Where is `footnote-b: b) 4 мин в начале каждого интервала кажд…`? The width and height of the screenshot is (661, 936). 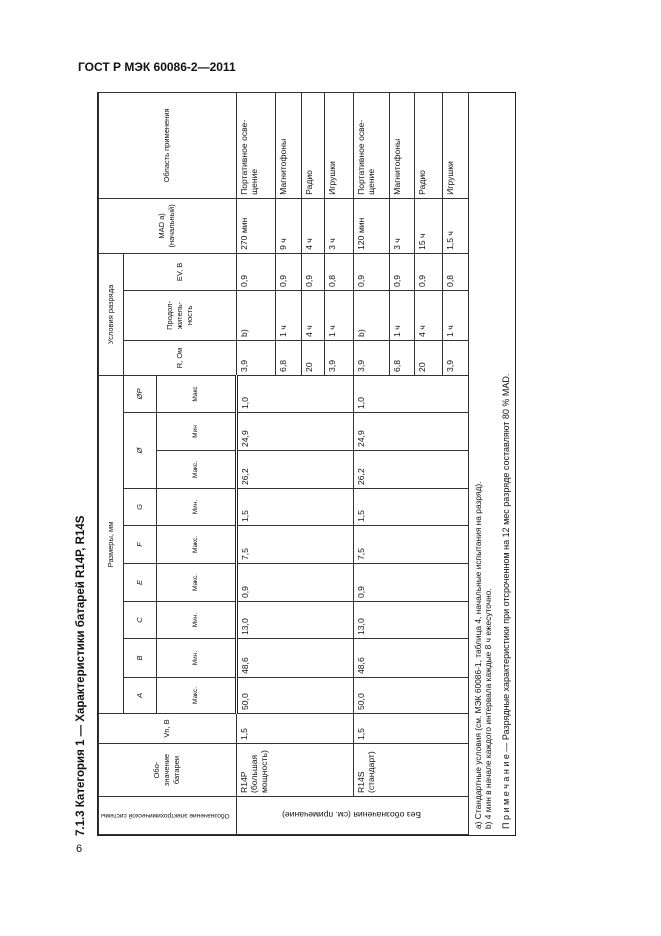
footnote-b: b) 4 мин в начале каждого интервала кажд… is located at coordinates (487, 708).